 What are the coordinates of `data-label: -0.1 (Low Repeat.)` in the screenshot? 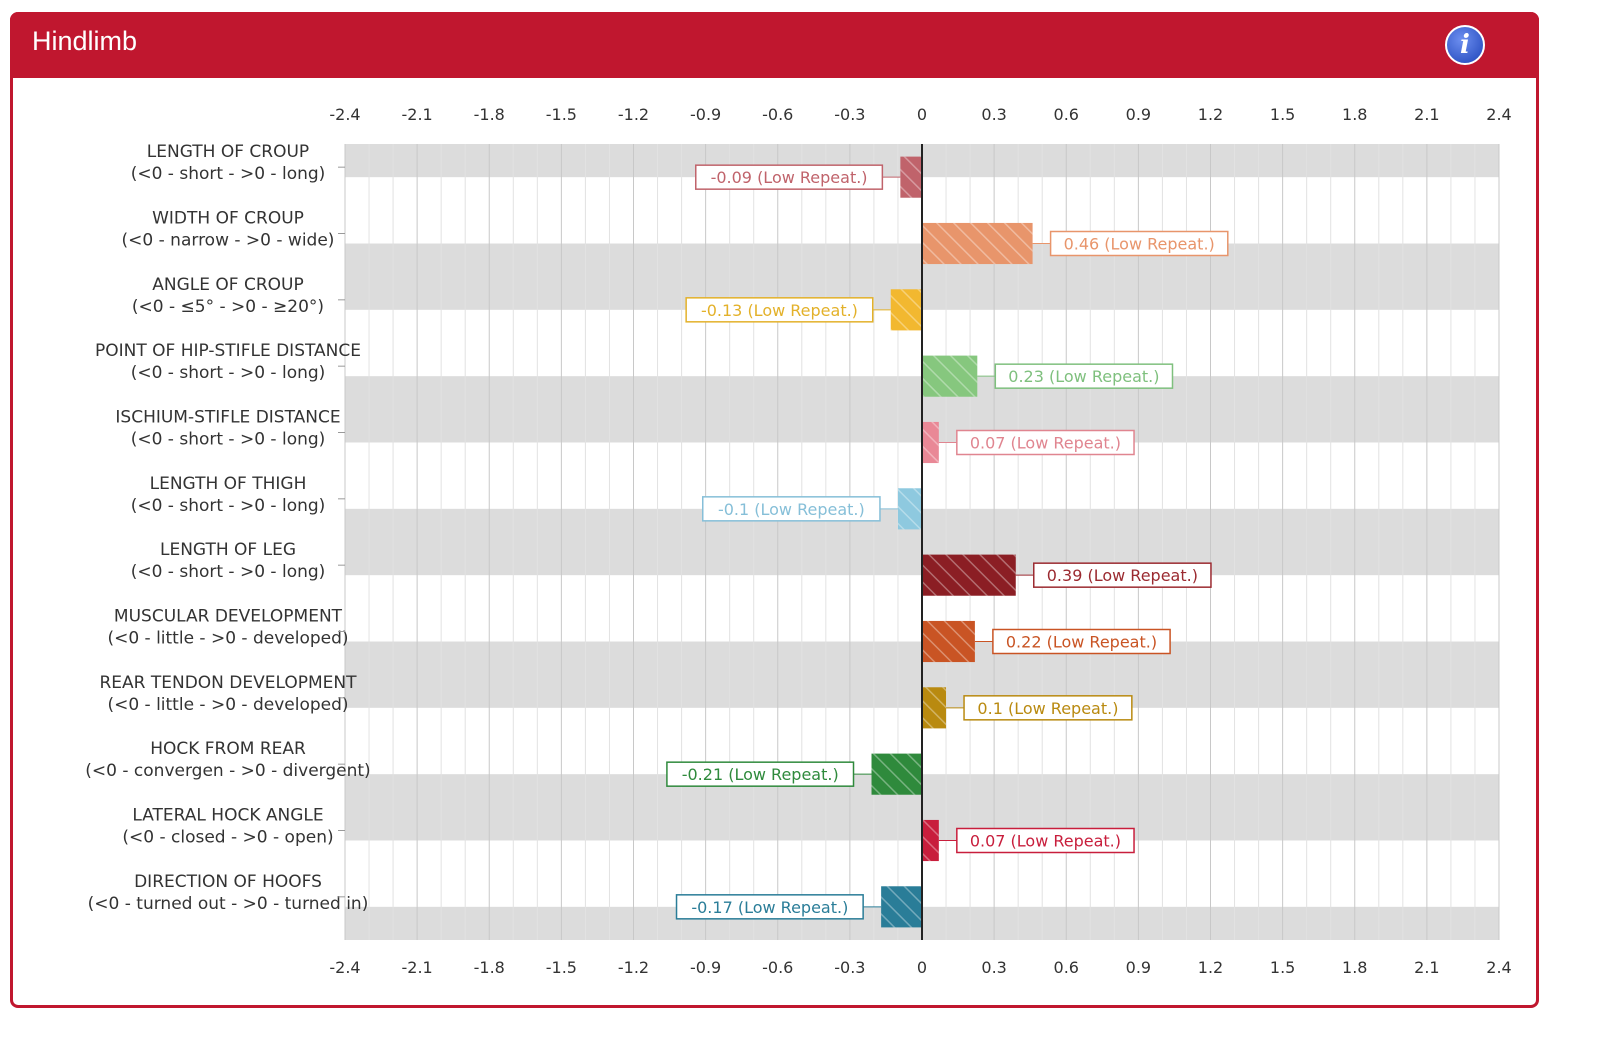 It's located at (791, 509).